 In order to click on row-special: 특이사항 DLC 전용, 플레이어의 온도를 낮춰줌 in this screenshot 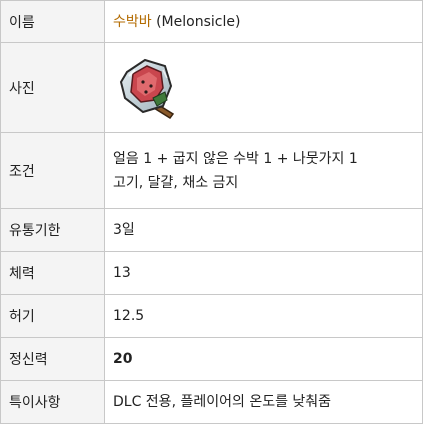, I will do `click(211, 402)`.